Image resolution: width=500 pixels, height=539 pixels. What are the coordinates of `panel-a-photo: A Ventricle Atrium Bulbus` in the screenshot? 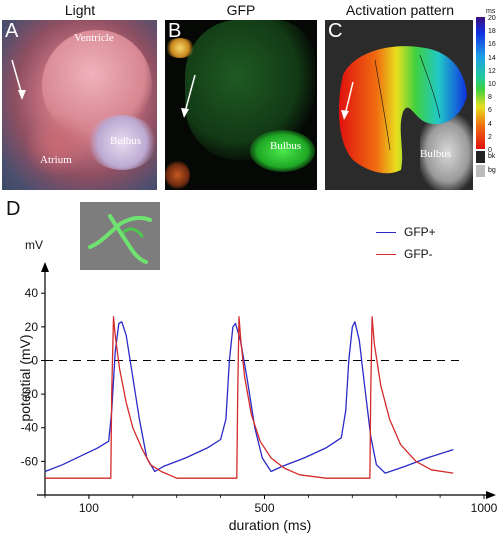 It's located at (79, 105).